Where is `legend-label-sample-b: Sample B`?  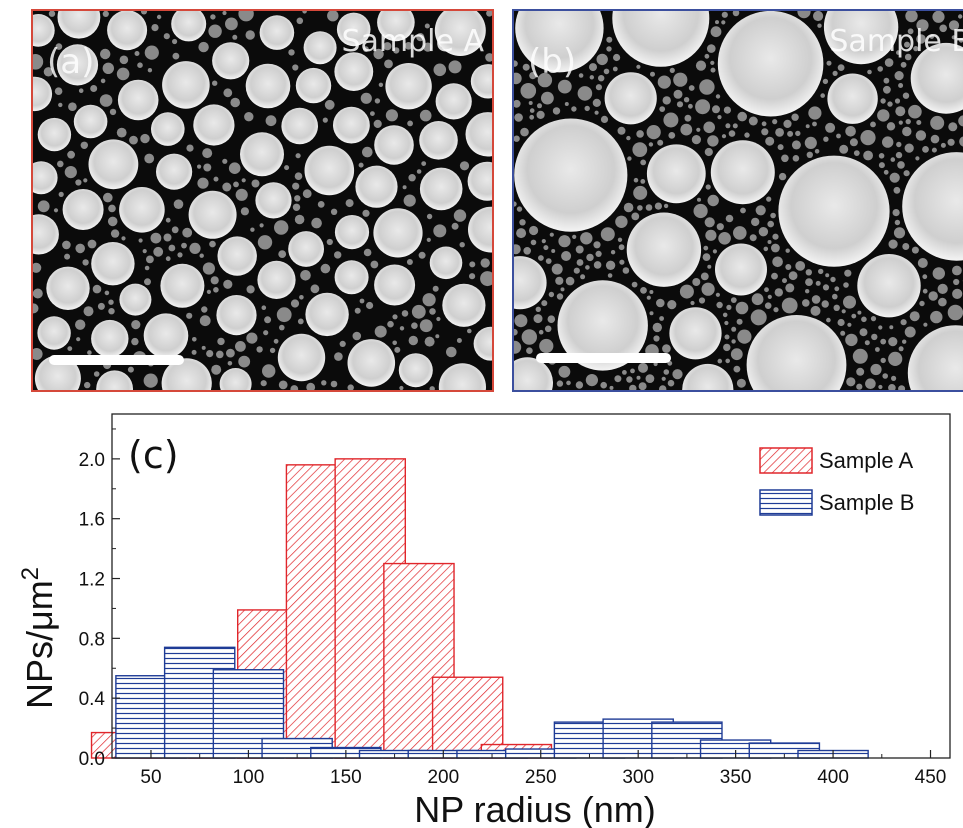 legend-label-sample-b: Sample B is located at coordinates (866, 502).